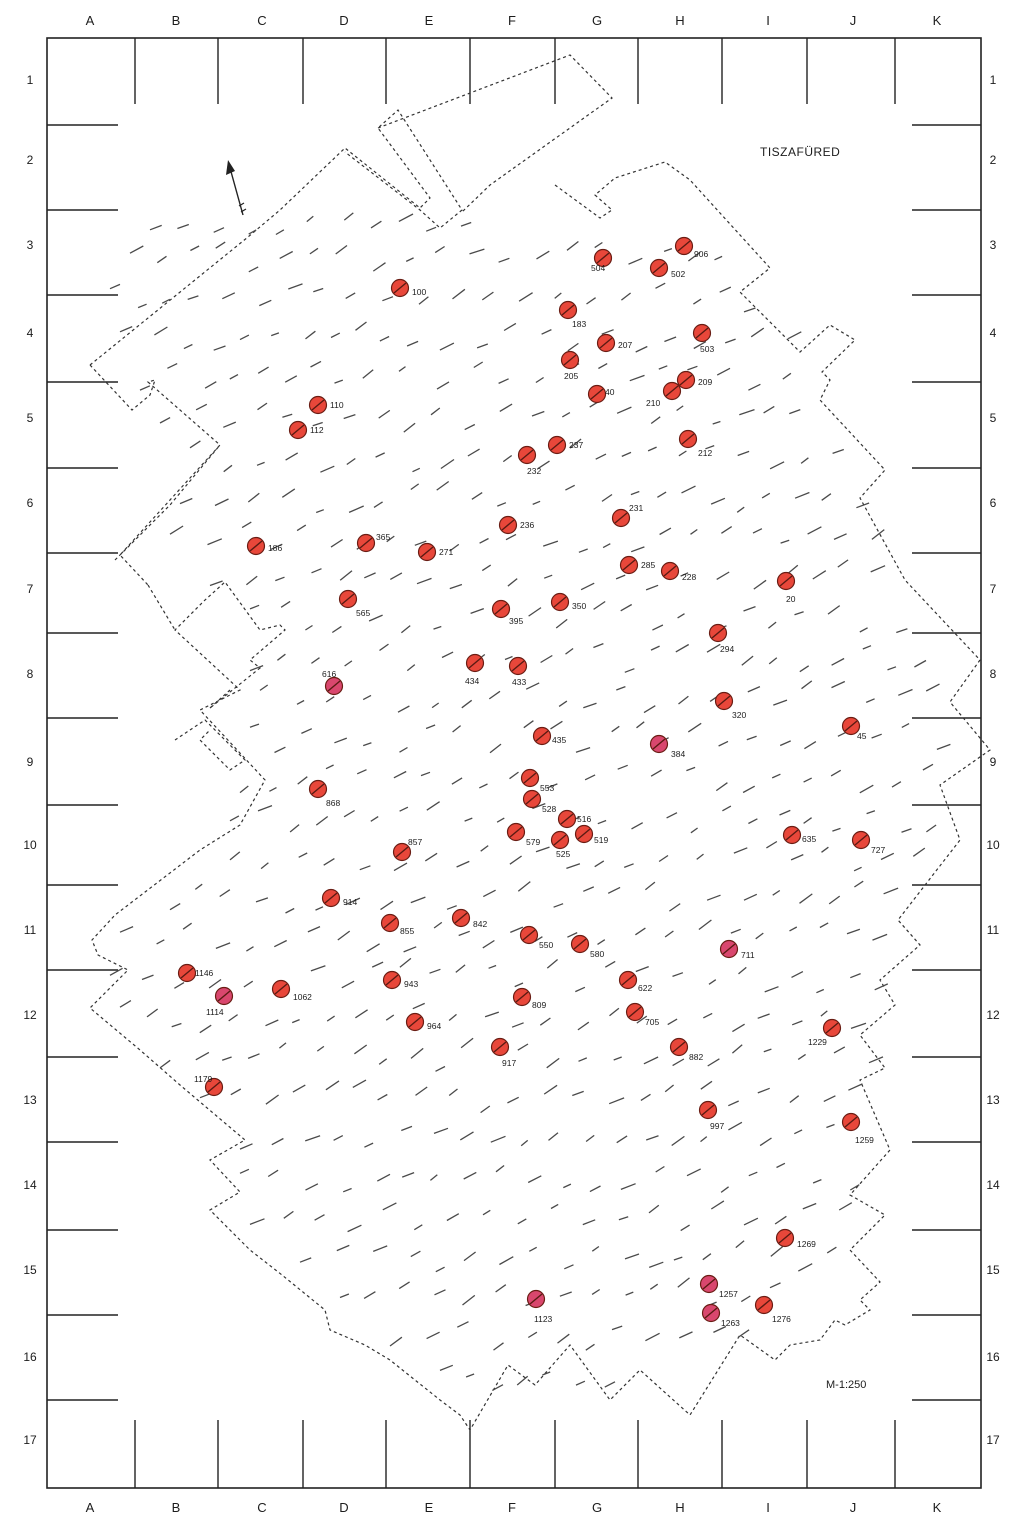  I want to click on grave-marker: 1114, so click(220, 1002).